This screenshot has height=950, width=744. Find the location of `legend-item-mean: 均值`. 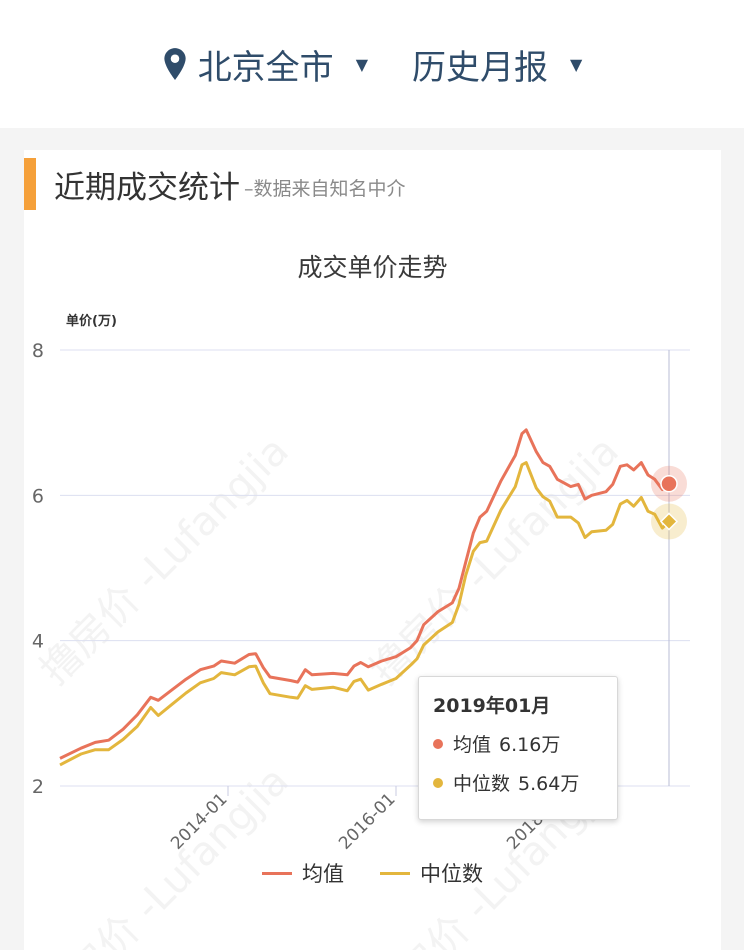

legend-item-mean: 均值 is located at coordinates (303, 873).